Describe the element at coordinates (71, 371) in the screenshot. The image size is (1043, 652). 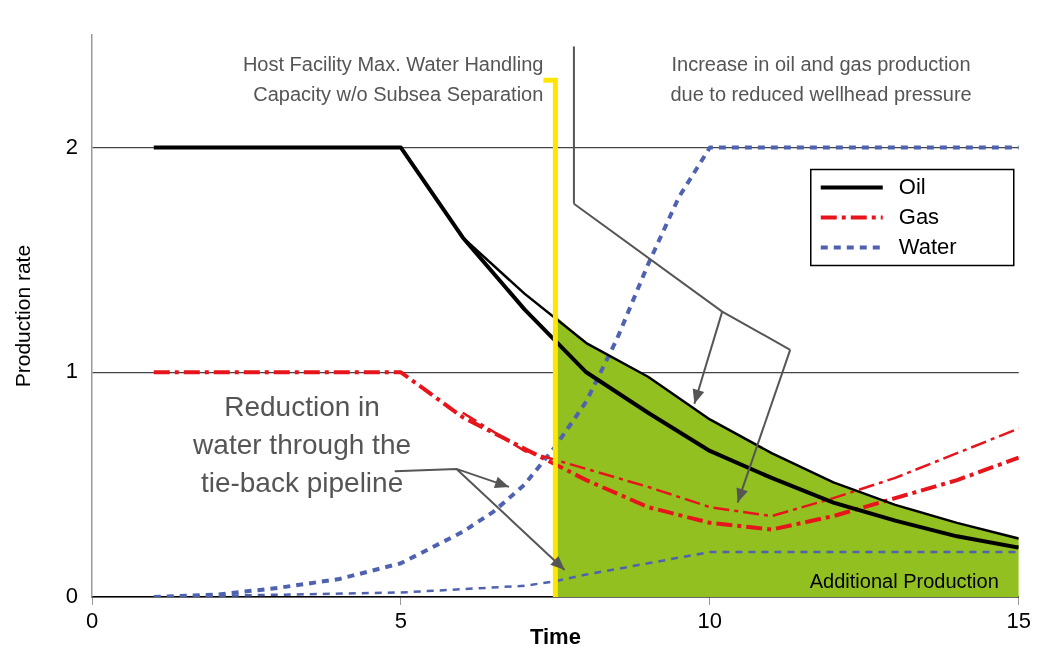
I see `y-tick-label: 1` at that location.